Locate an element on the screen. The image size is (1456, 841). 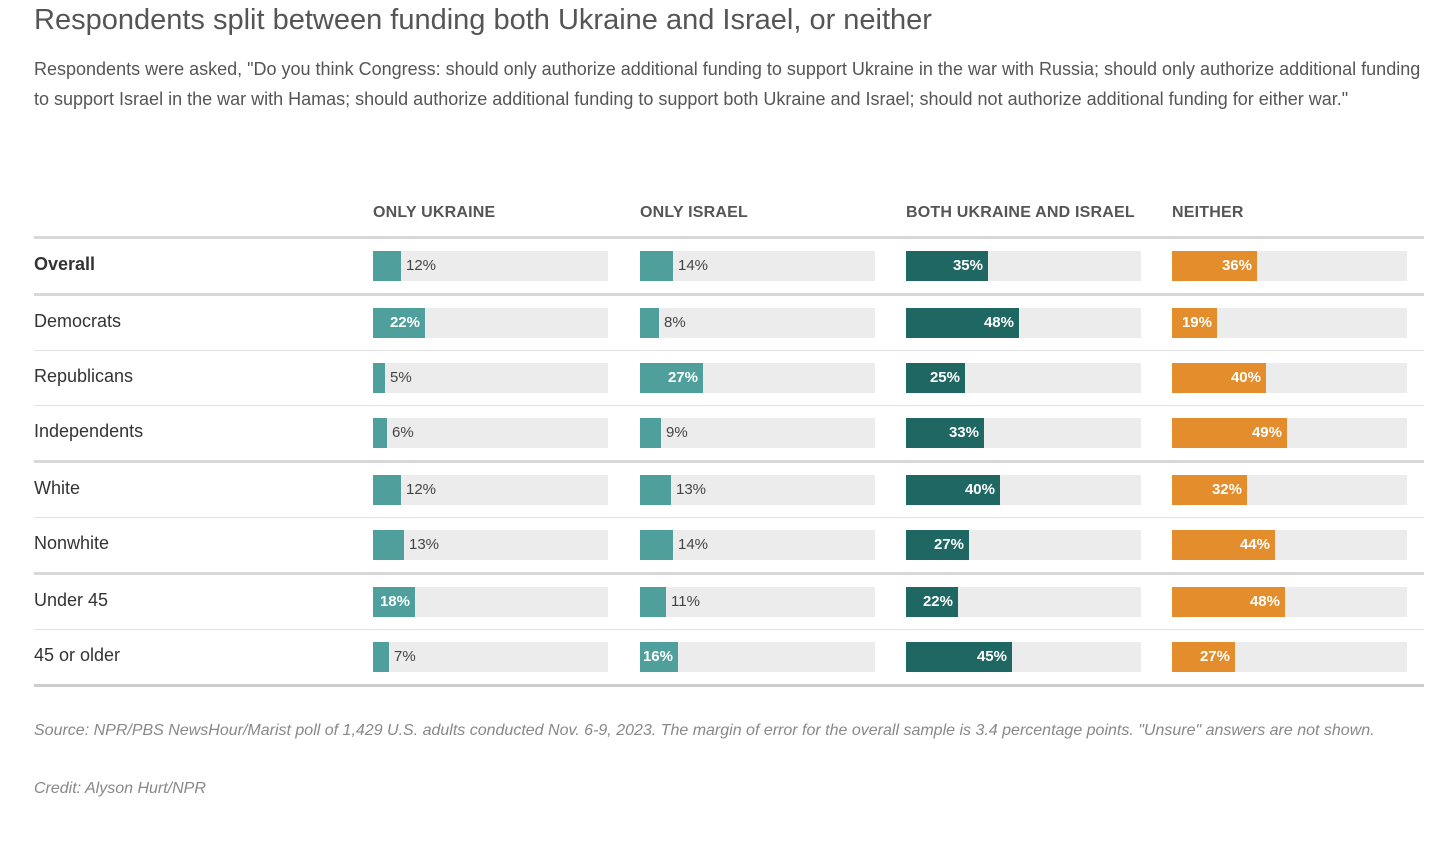
bar-track: 48% is located at coordinates (1289, 602).